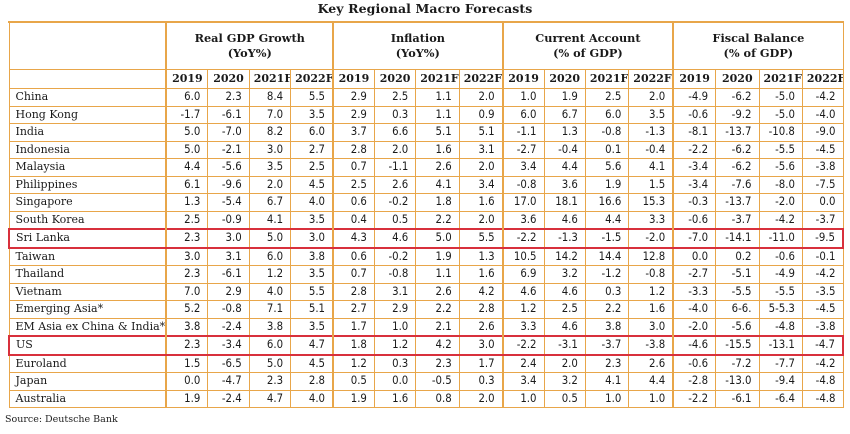 This screenshot has width=850, height=434. Describe the element at coordinates (481, 132) in the screenshot. I see `value-cell: 5.1` at that location.